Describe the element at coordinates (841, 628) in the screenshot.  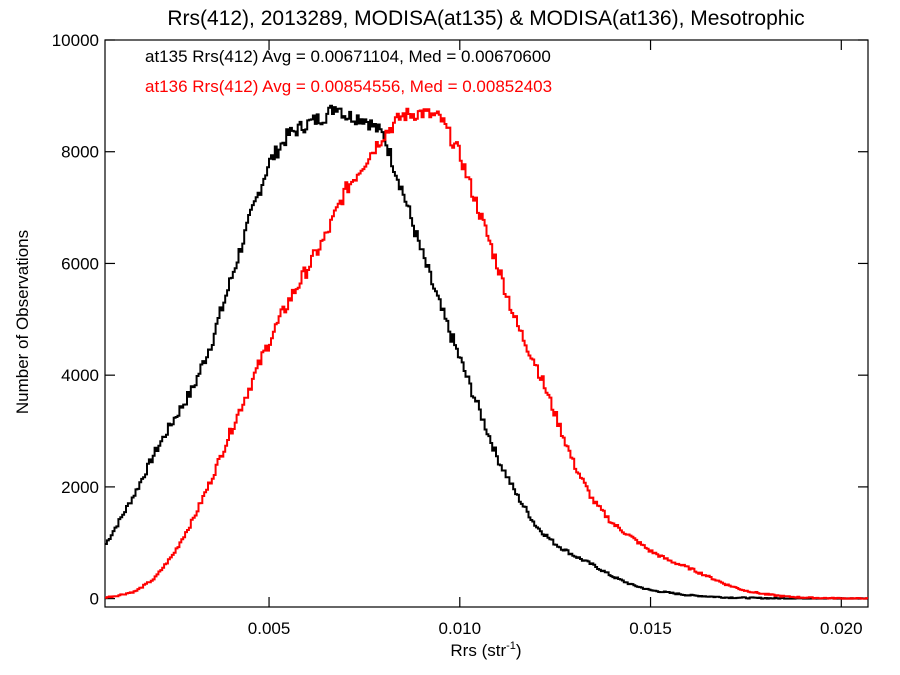
I see `x-tick-label: 0.020` at that location.